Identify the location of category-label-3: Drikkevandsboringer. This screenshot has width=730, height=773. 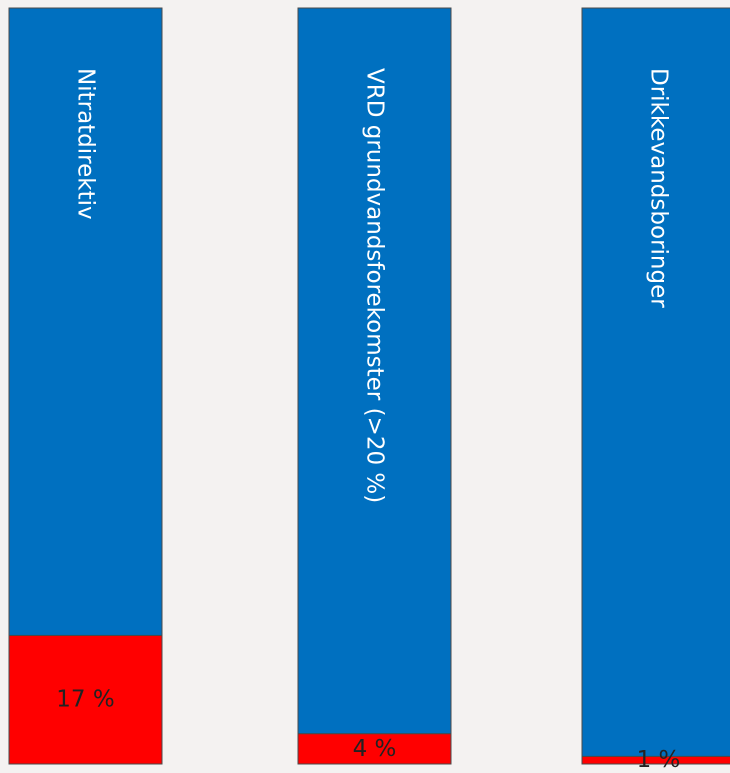
(659, 188).